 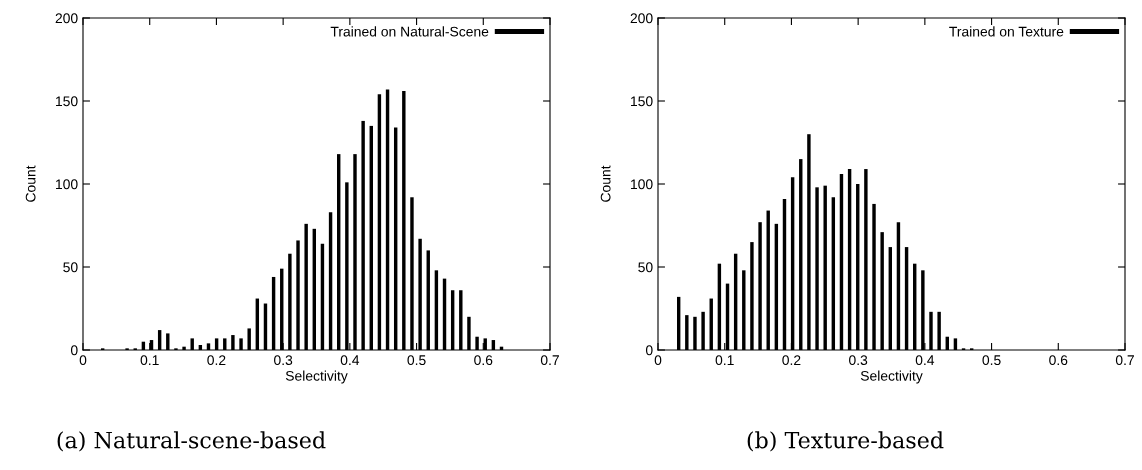 What do you see at coordinates (409, 31) in the screenshot?
I see `legend-label: Trained on Natural-Scene` at bounding box center [409, 31].